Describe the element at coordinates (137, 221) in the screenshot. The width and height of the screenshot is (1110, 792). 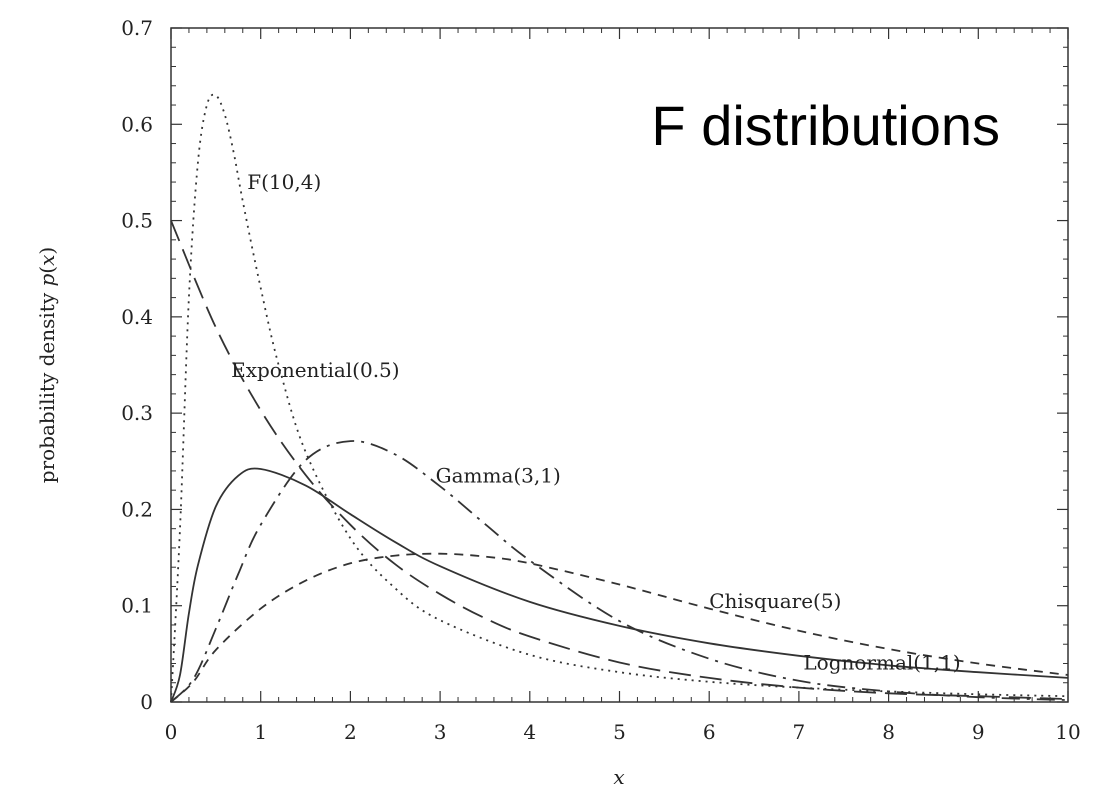
I see `y-tick-label-5: 0.5` at that location.